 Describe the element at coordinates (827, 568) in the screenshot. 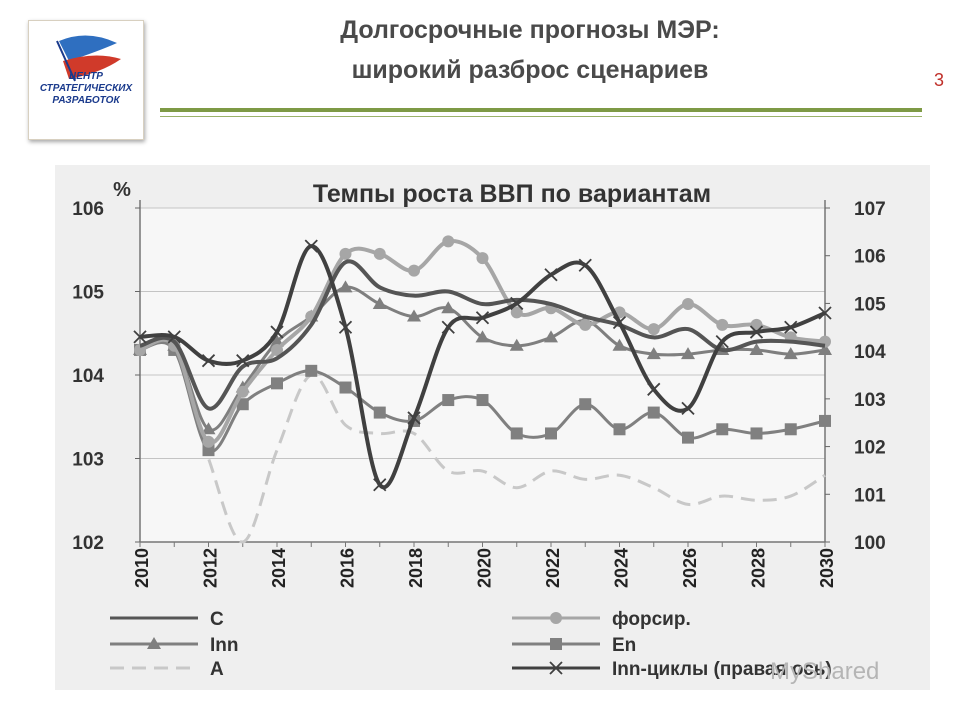

I see `x-tick-label: 2030` at that location.